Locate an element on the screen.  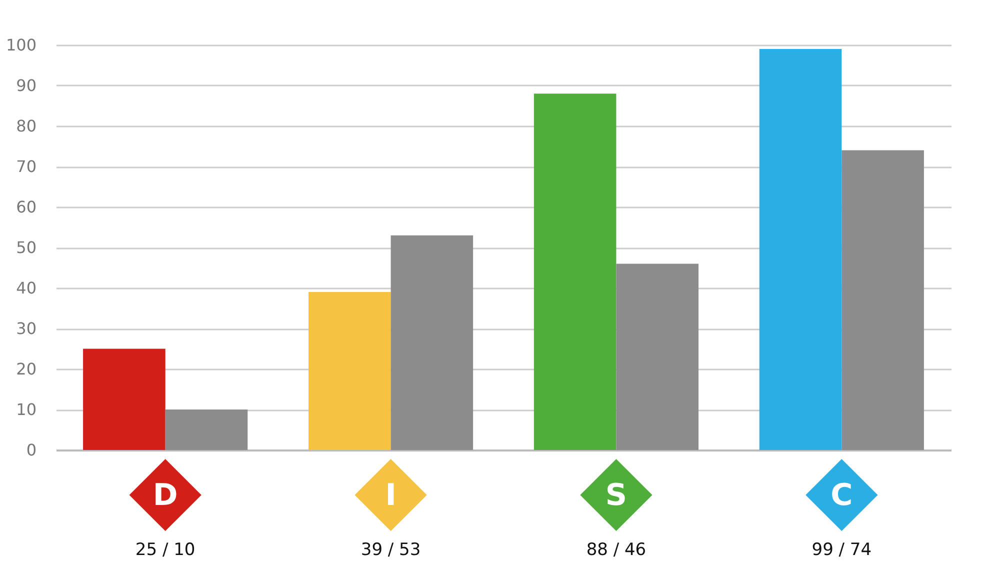
x-tick-label: S is located at coordinates (616, 495).